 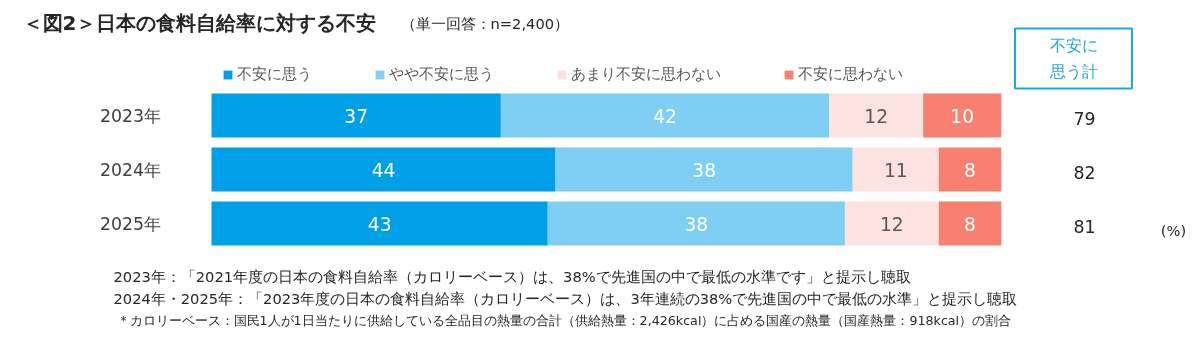 I want to click on legend-label: 不安に思う, so click(x=274, y=74).